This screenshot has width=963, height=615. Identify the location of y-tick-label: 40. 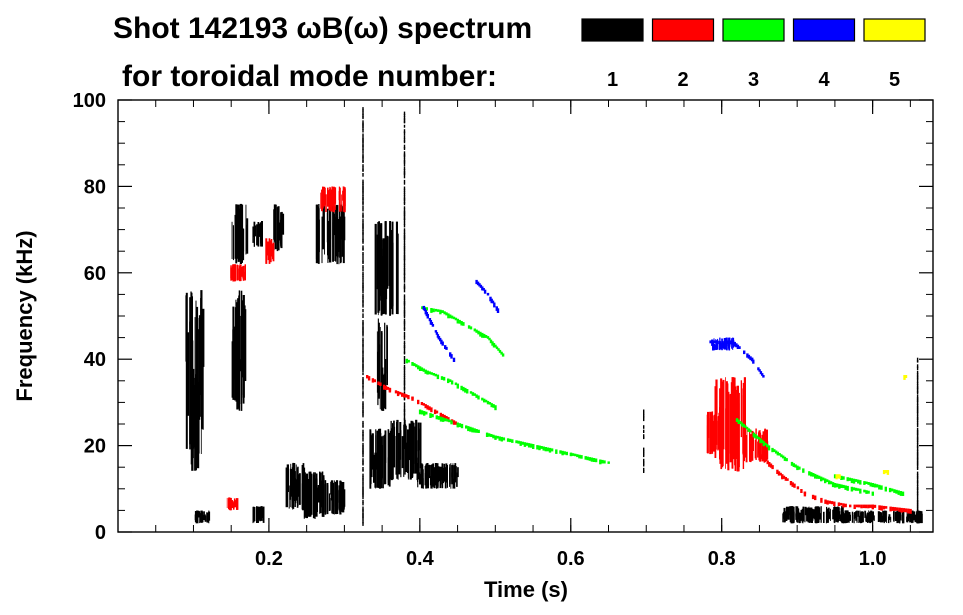
(95, 360).